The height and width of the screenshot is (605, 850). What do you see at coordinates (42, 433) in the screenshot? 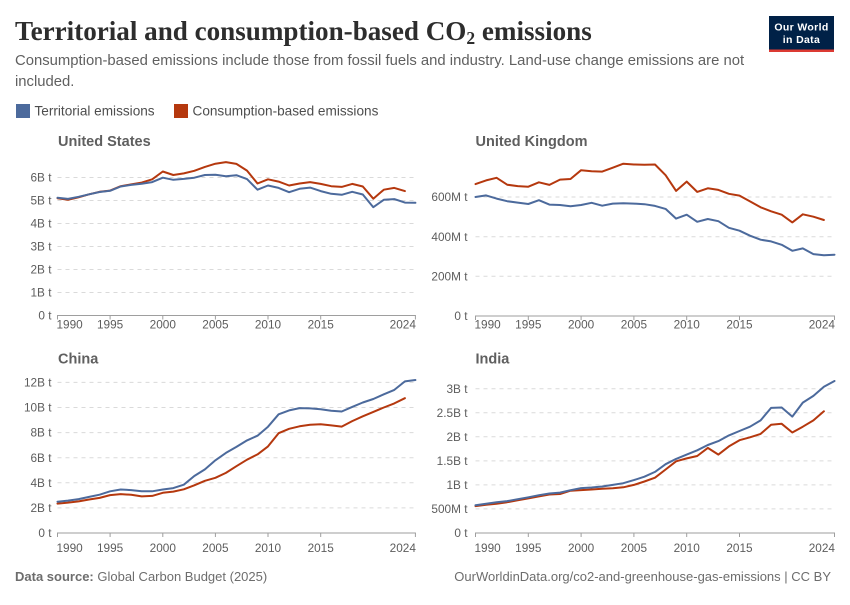
I see `svg-text: 8B t` at bounding box center [42, 433].